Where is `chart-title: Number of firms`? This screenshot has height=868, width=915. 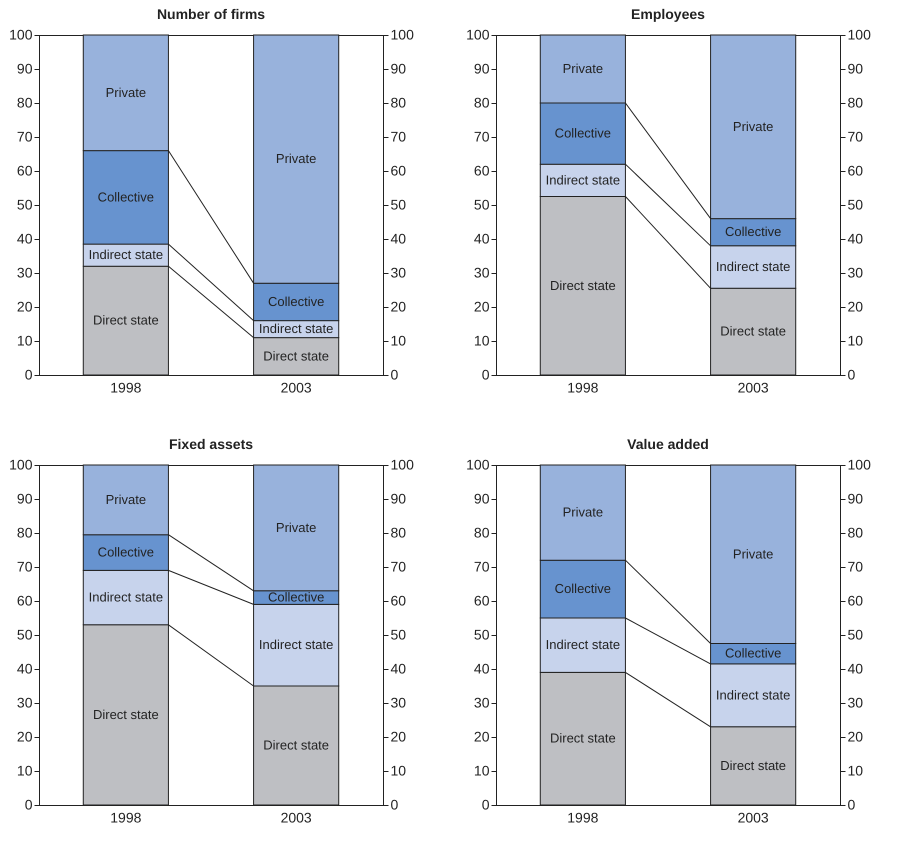 chart-title: Number of firms is located at coordinates (211, 14).